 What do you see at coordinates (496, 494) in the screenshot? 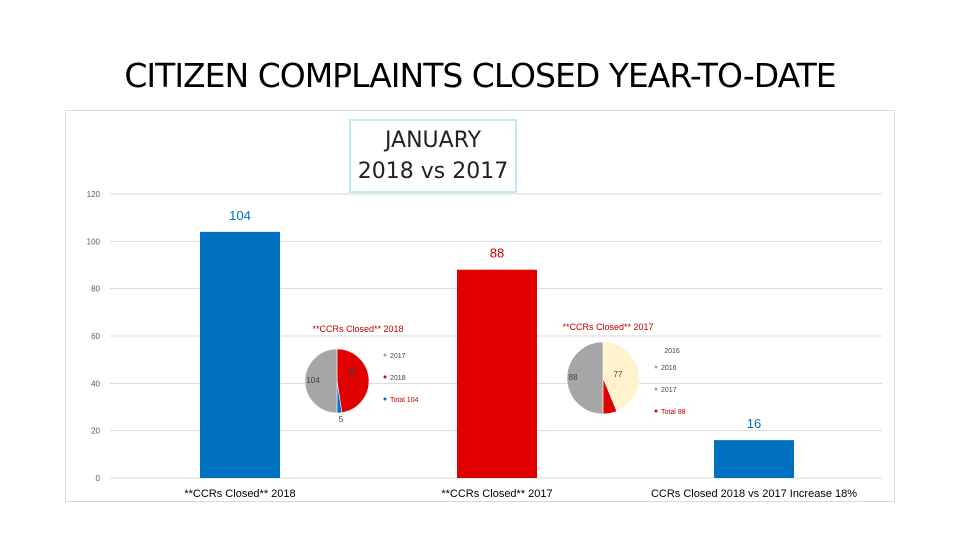
I see `x-tick-label: **CCRs Closed** 2017` at bounding box center [496, 494].